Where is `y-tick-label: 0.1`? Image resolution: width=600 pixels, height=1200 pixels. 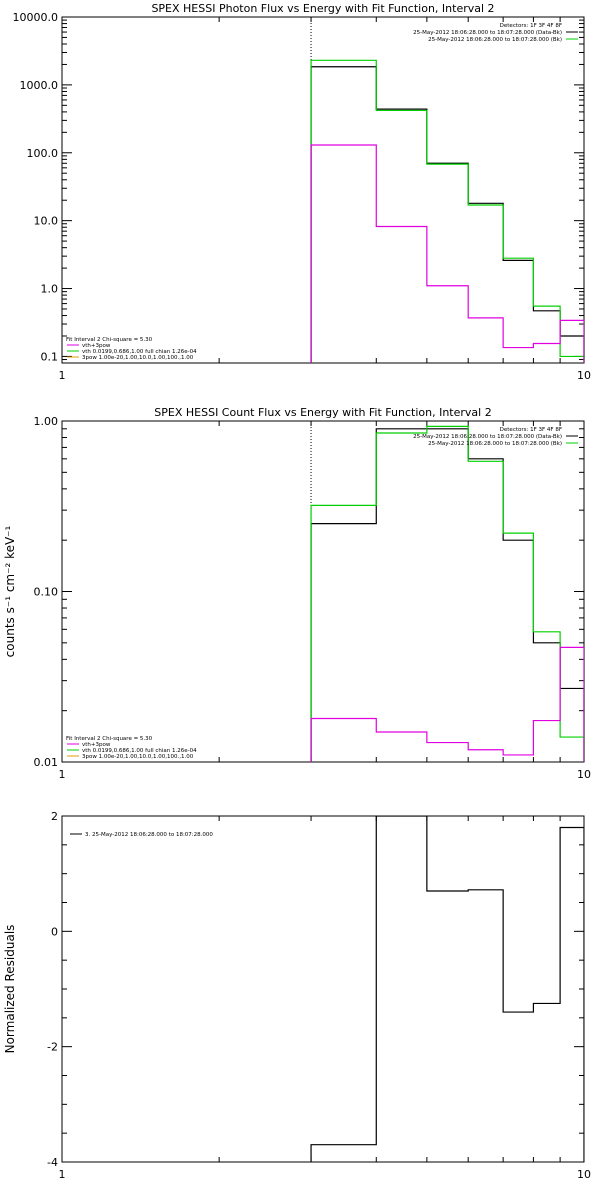 y-tick-label: 0.1 is located at coordinates (50, 356).